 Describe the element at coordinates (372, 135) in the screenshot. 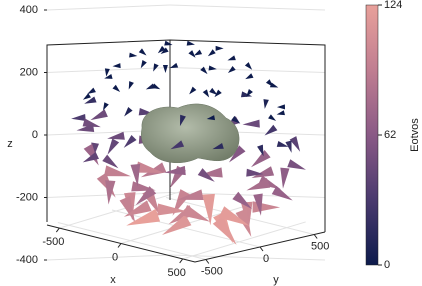

I see `colorbar` at that location.